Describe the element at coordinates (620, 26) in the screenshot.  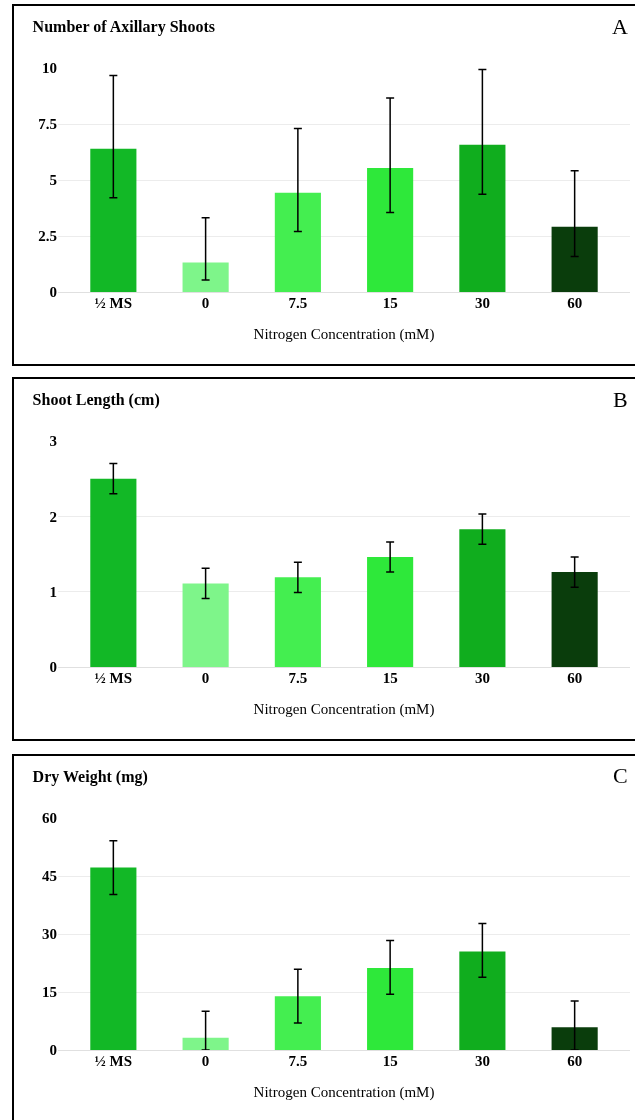
I see `text: A` at that location.